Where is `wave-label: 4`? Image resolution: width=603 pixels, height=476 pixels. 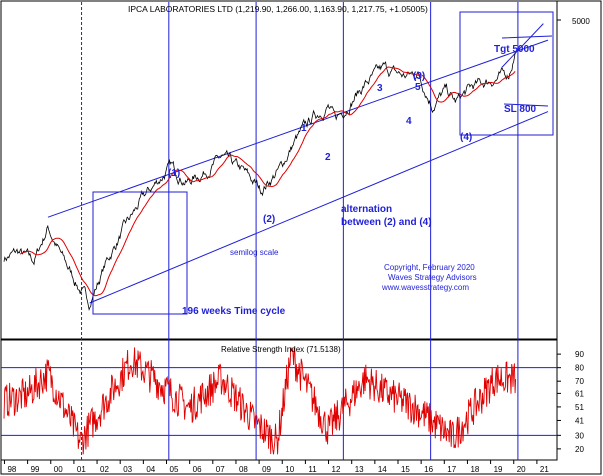 wave-label: 4 is located at coordinates (409, 121).